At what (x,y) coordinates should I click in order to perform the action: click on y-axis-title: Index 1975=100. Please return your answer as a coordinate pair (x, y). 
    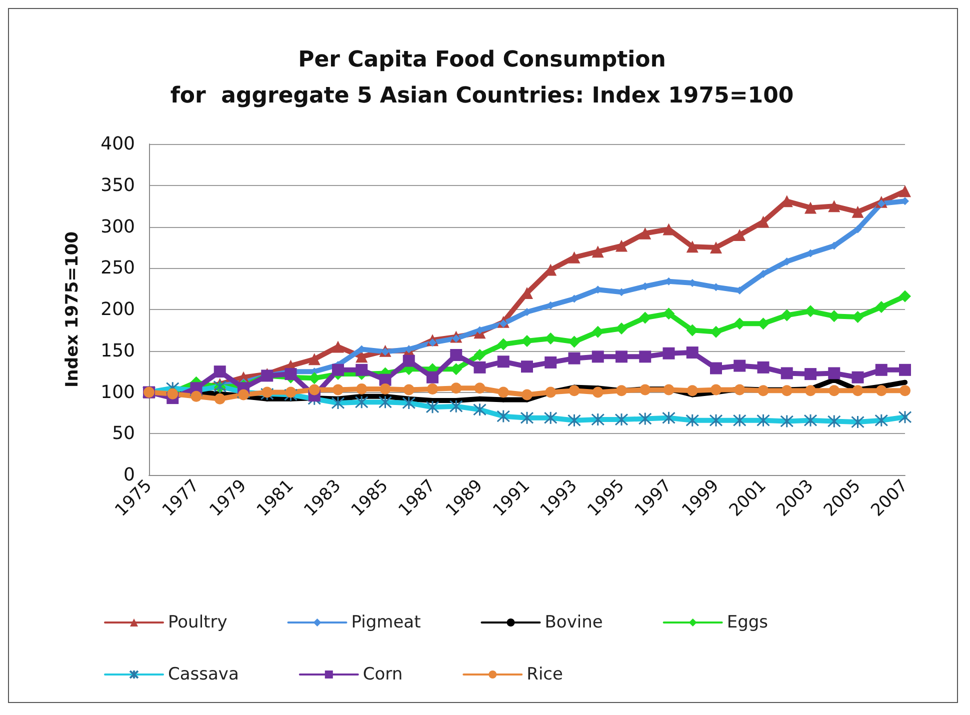
    Looking at the image, I should click on (72, 309).